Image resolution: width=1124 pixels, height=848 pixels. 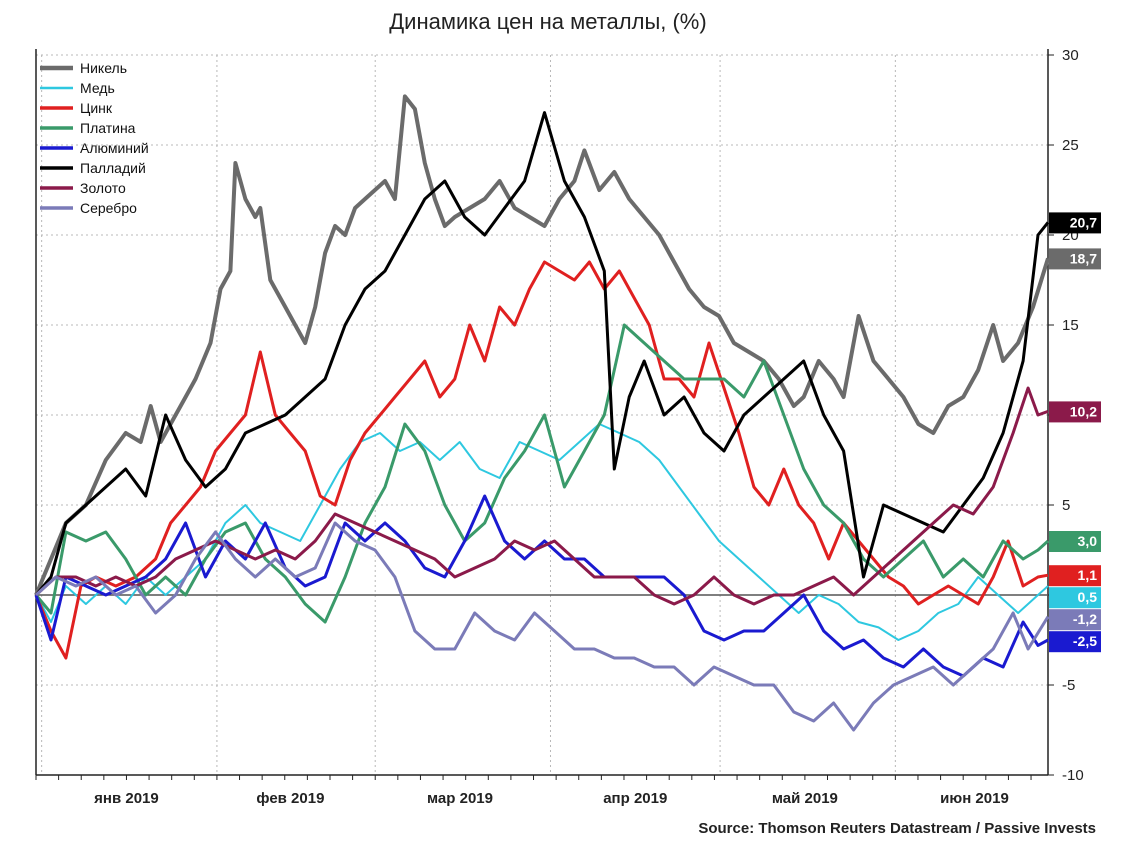 I want to click on end-label-1: 0,5, so click(x=1075, y=598).